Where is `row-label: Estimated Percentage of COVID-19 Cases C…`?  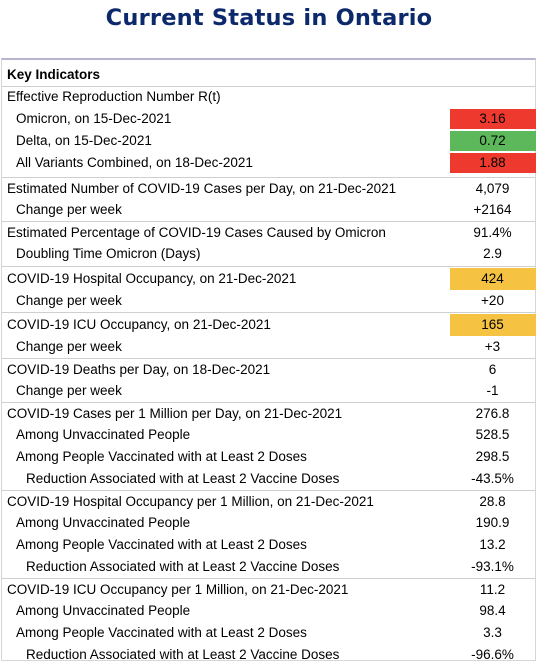
row-label: Estimated Percentage of COVID-19 Cases C… is located at coordinates (196, 232).